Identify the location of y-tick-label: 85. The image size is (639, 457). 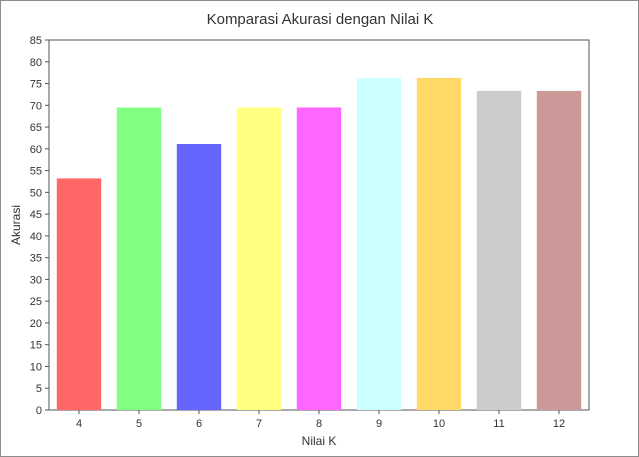
(36, 41).